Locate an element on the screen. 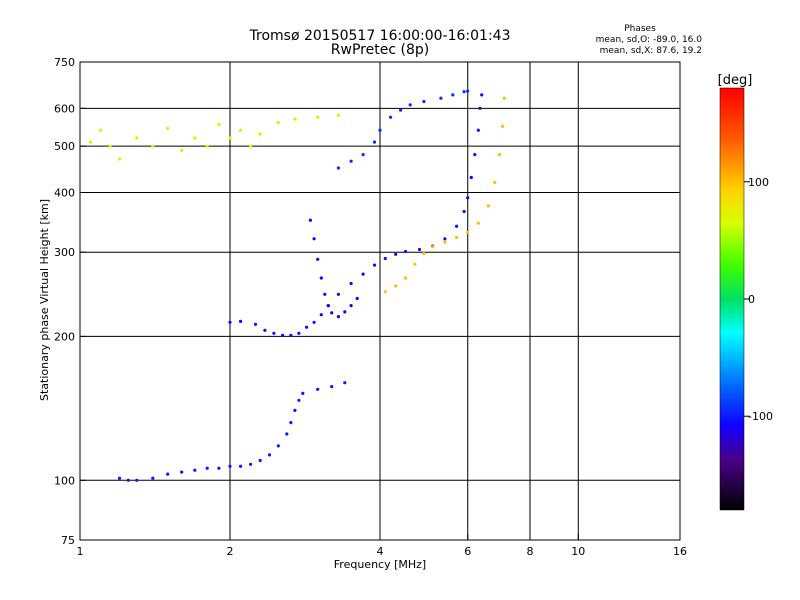 This screenshot has width=800, height=600. y-tick-label: 200 is located at coordinates (64, 336).